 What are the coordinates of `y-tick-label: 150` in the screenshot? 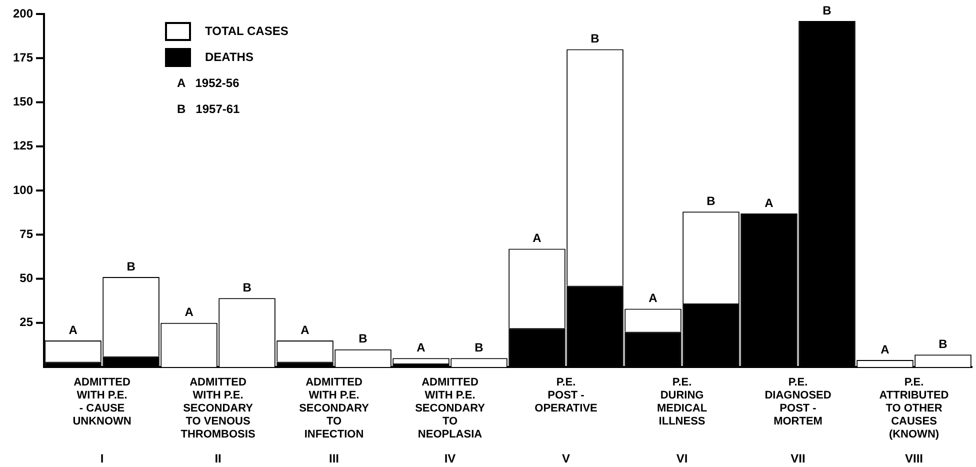 It's located at (23, 101).